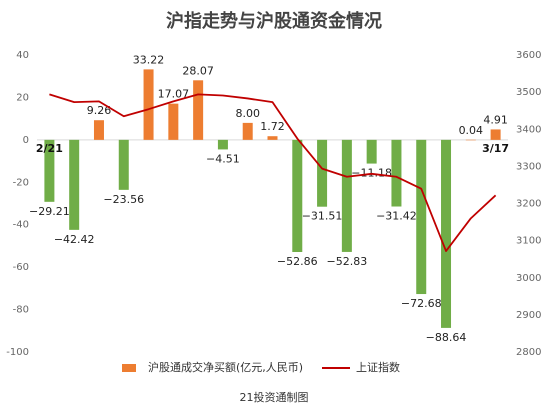 This screenshot has height=418, width=548. What do you see at coordinates (528, 241) in the screenshot?
I see `y2-tick-label: 3100` at bounding box center [528, 241].